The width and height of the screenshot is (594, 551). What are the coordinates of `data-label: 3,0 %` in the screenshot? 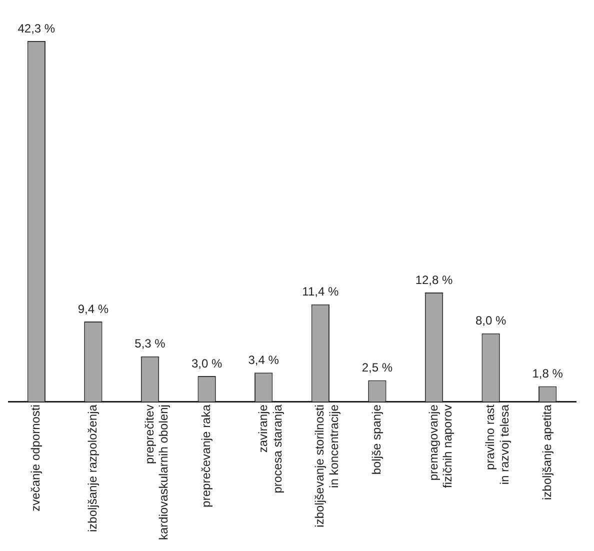 It's located at (206, 363).